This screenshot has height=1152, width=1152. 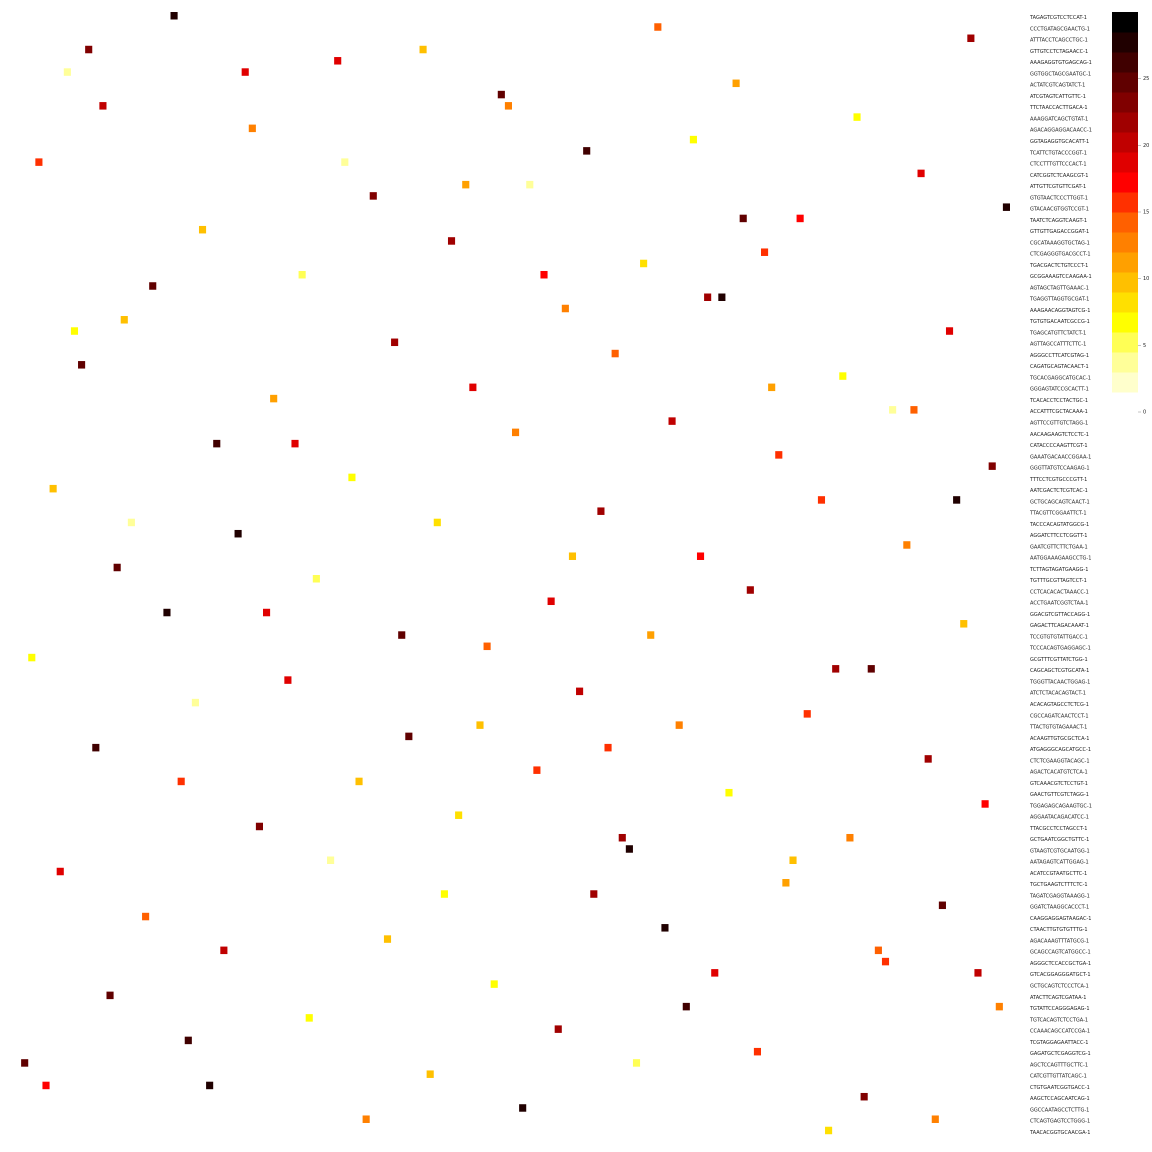 I want to click on row-label: CAAGGAGGAGTAAGAC-1, so click(x=1060, y=919).